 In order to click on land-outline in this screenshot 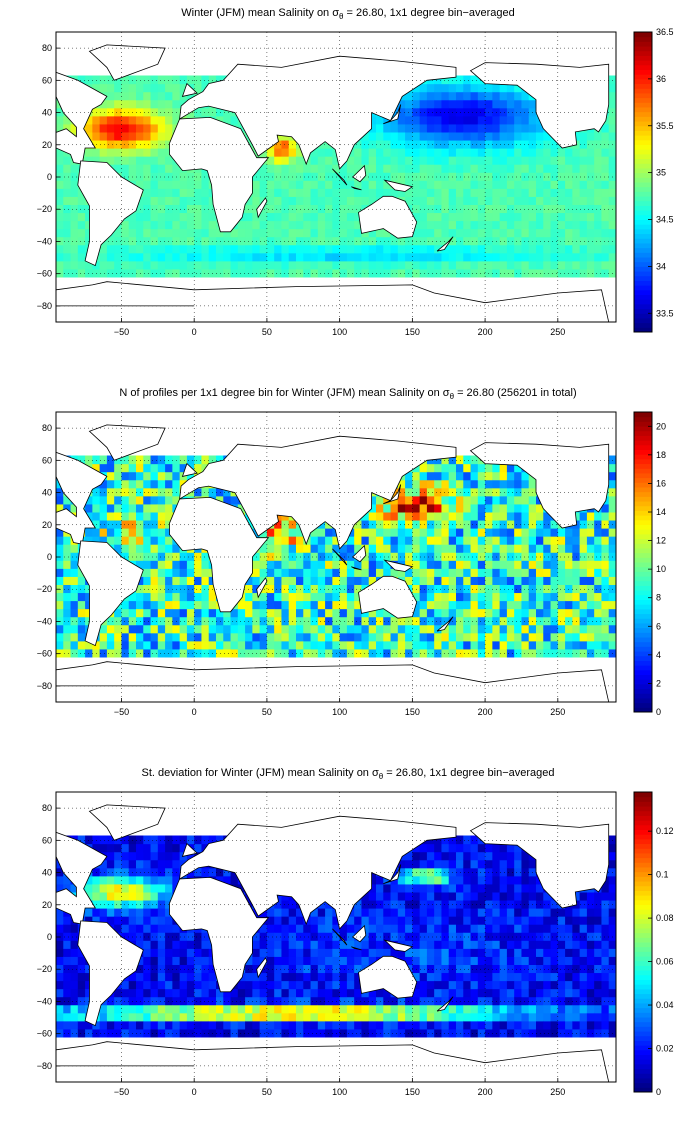, I will do `click(262, 588)`.